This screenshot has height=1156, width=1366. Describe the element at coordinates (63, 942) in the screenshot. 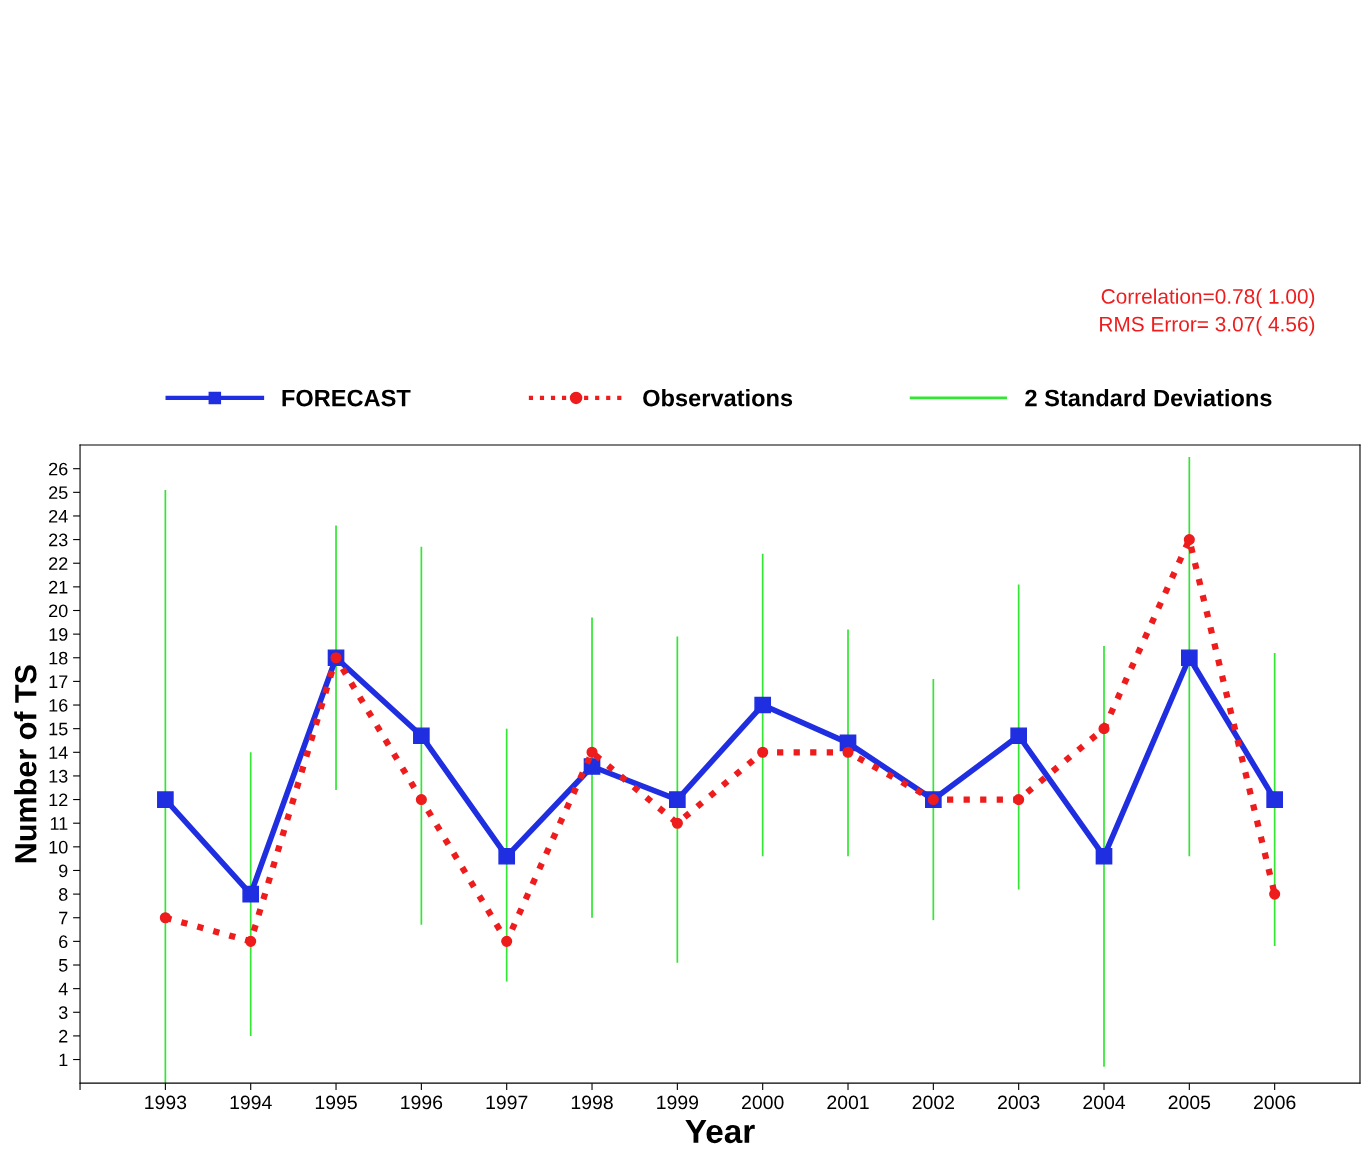

I see `y-tick-label: 6` at that location.